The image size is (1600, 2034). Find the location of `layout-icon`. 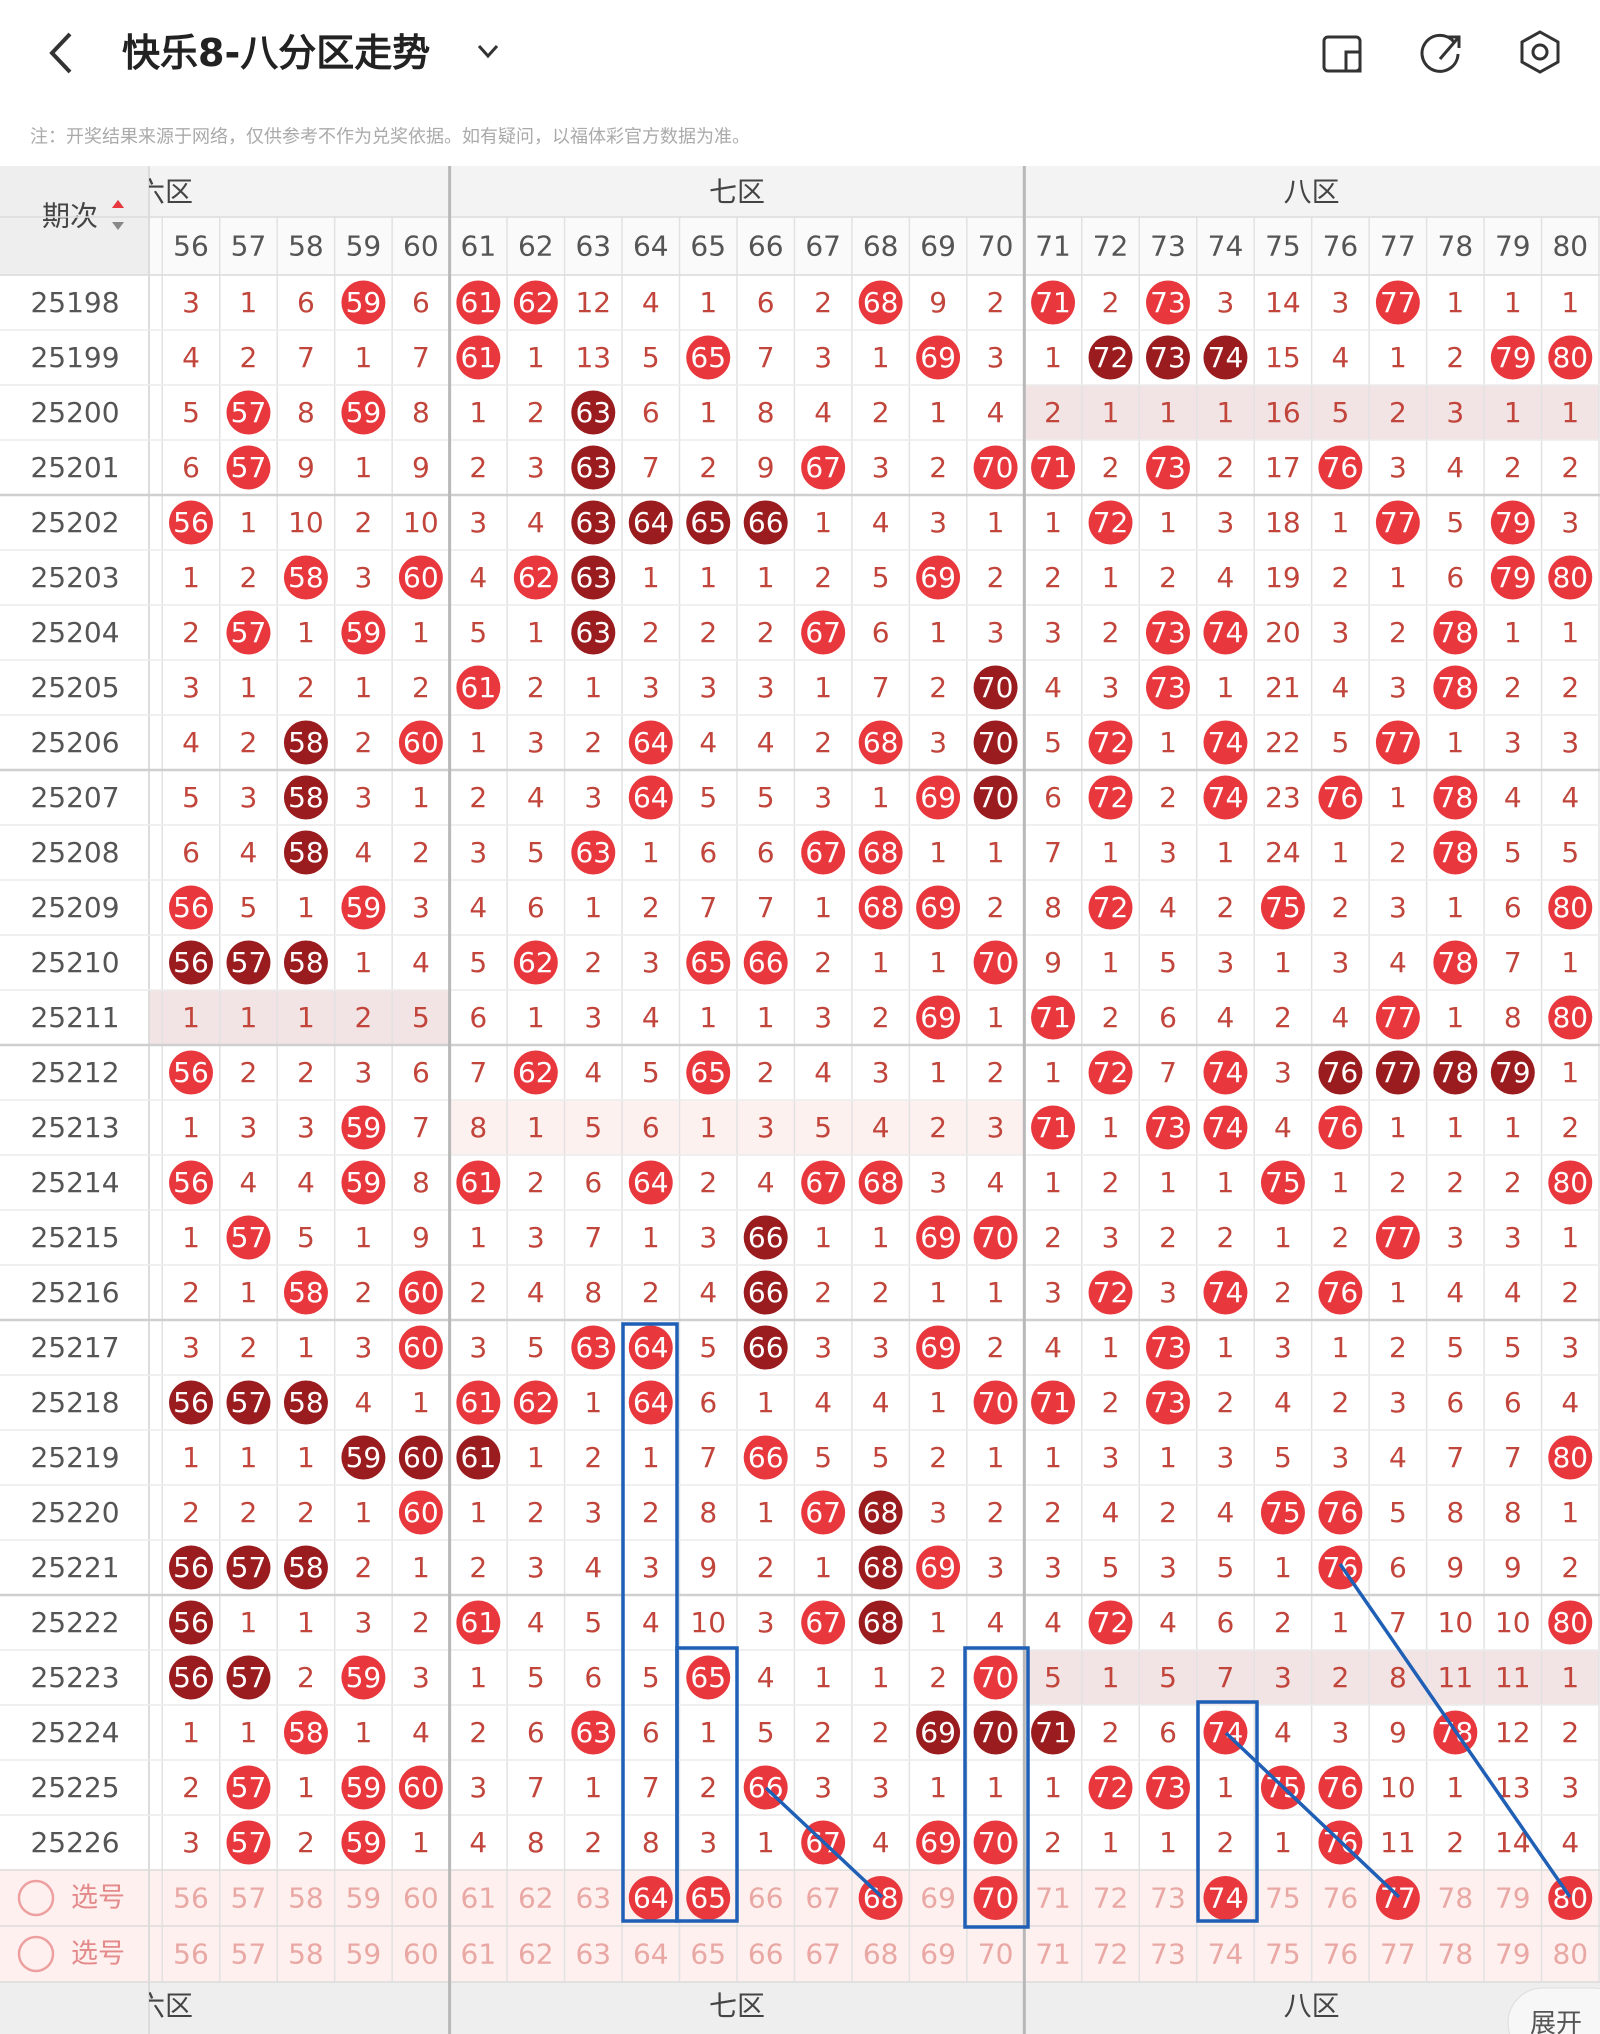

layout-icon is located at coordinates (1342, 54).